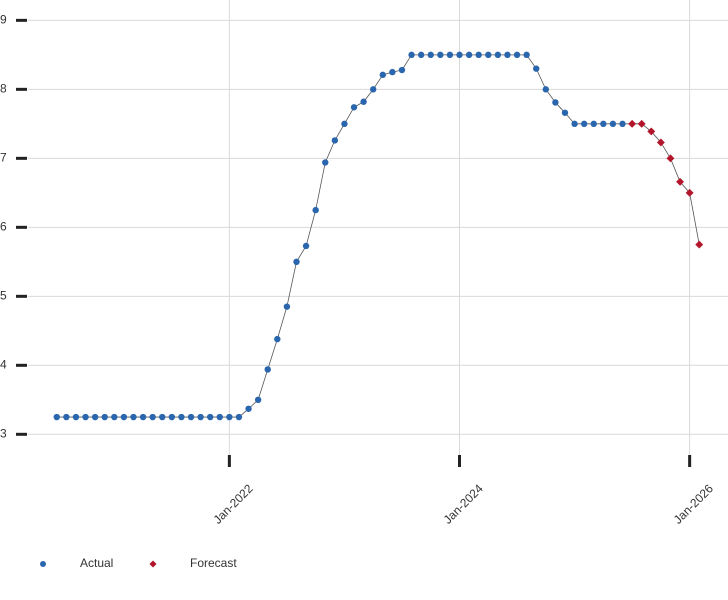 The width and height of the screenshot is (728, 600). I want to click on x-tick-label: Jan-2024, so click(464, 504).